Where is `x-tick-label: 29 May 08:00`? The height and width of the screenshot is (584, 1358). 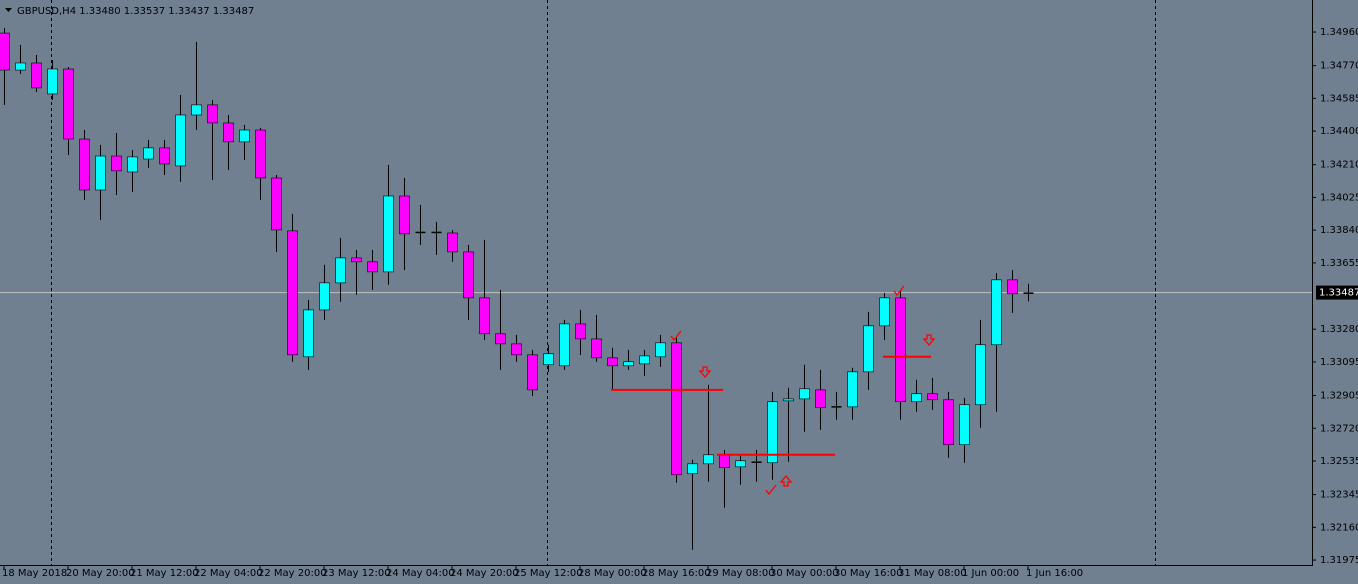
x-tick-label: 29 May 08:00 is located at coordinates (740, 573).